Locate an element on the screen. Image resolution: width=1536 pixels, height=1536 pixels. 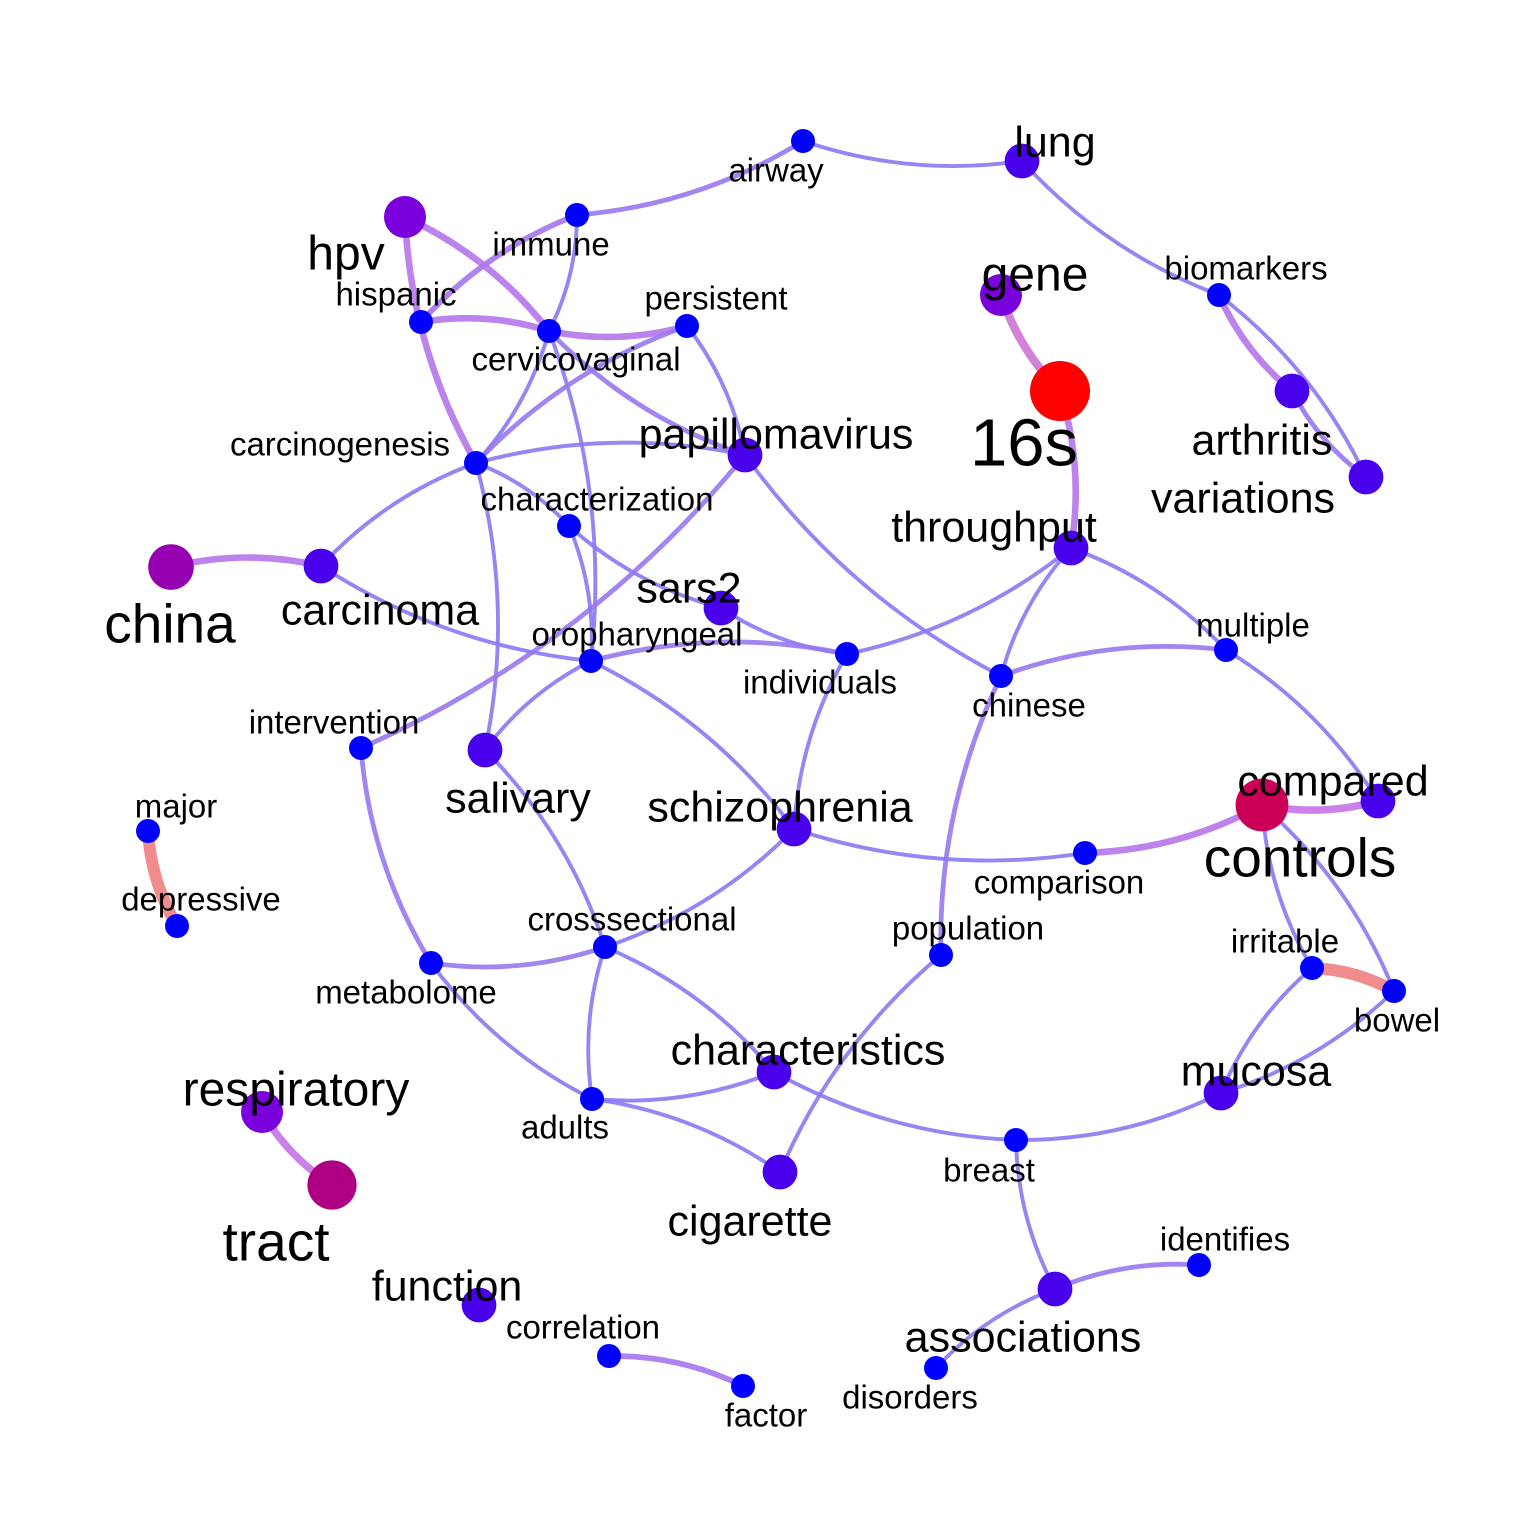
node-population is located at coordinates (941, 955).